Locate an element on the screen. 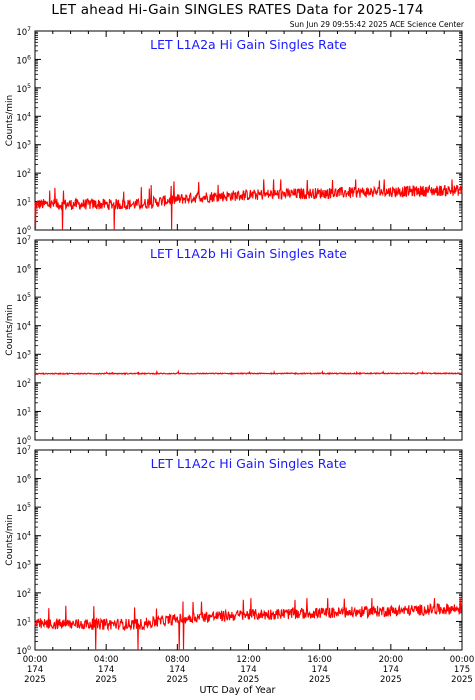  panel-title: LET L1A2c Hi Gain Singles Rate is located at coordinates (249, 463).